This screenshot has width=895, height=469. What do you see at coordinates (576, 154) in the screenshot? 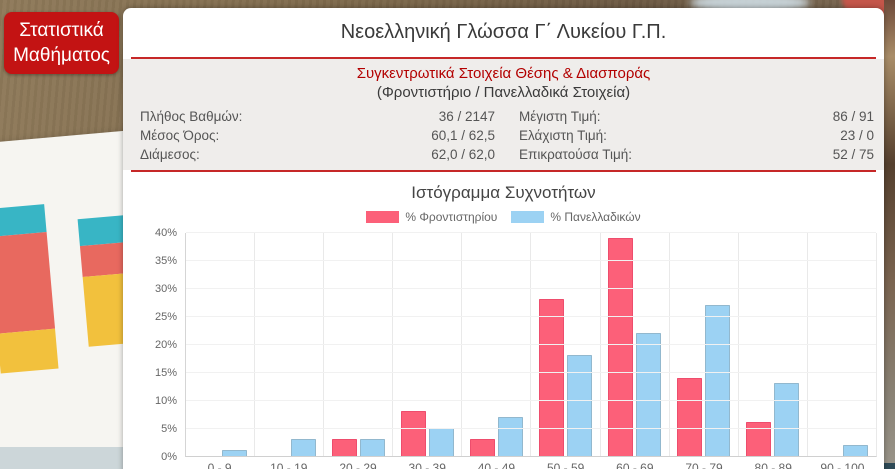
I see `stat-label: Επικρατούσα Τιμή:` at bounding box center [576, 154].